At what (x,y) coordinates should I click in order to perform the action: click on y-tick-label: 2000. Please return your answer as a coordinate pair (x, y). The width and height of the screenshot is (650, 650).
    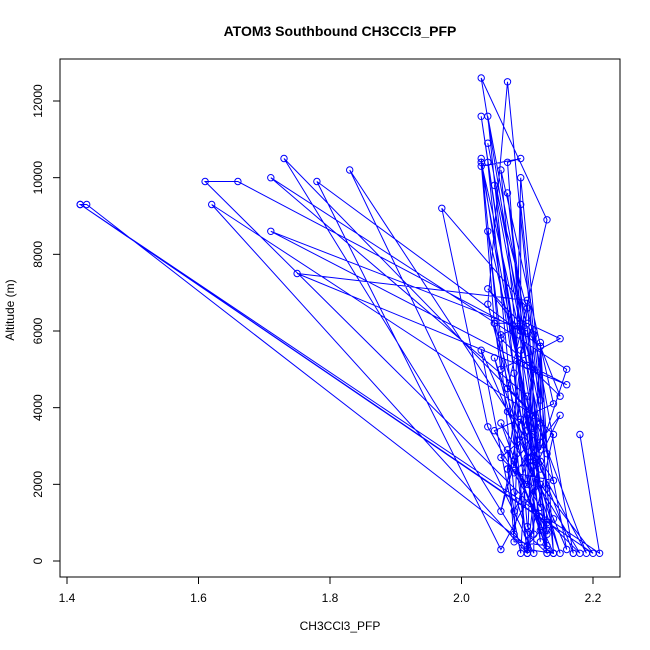
    Looking at the image, I should click on (38, 484).